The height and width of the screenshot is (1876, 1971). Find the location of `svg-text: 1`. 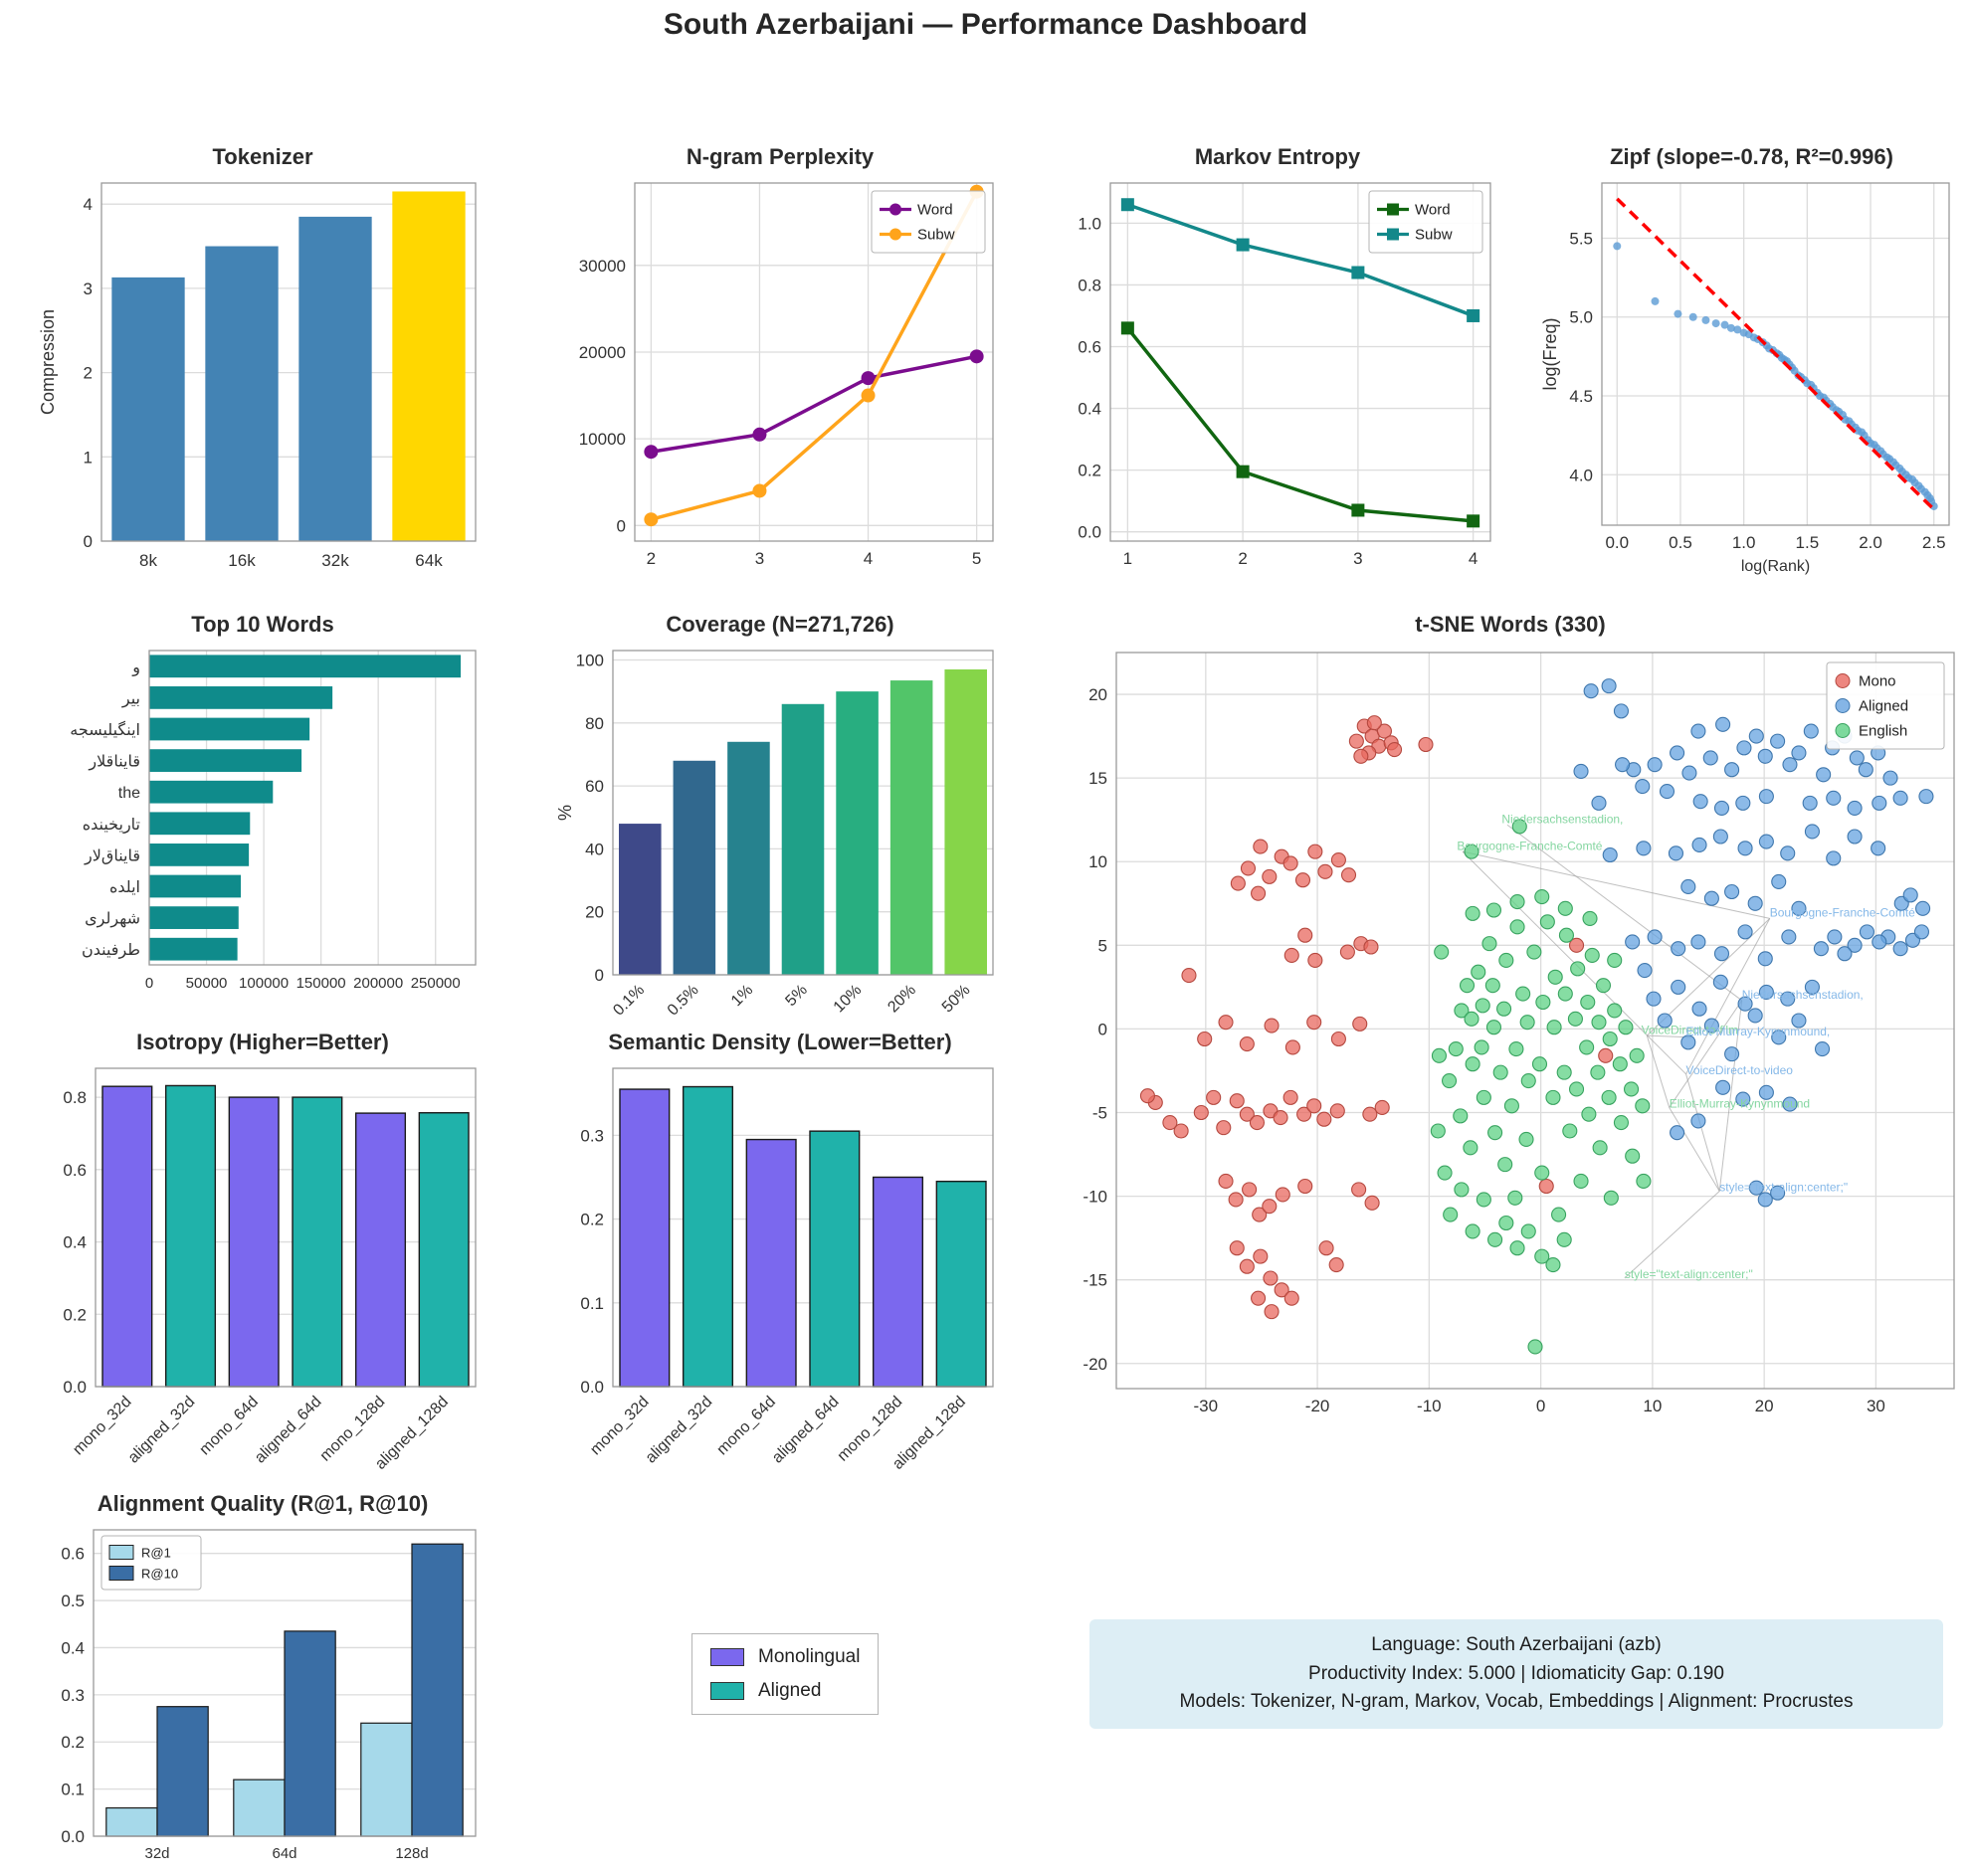

svg-text: 1 is located at coordinates (1128, 558).